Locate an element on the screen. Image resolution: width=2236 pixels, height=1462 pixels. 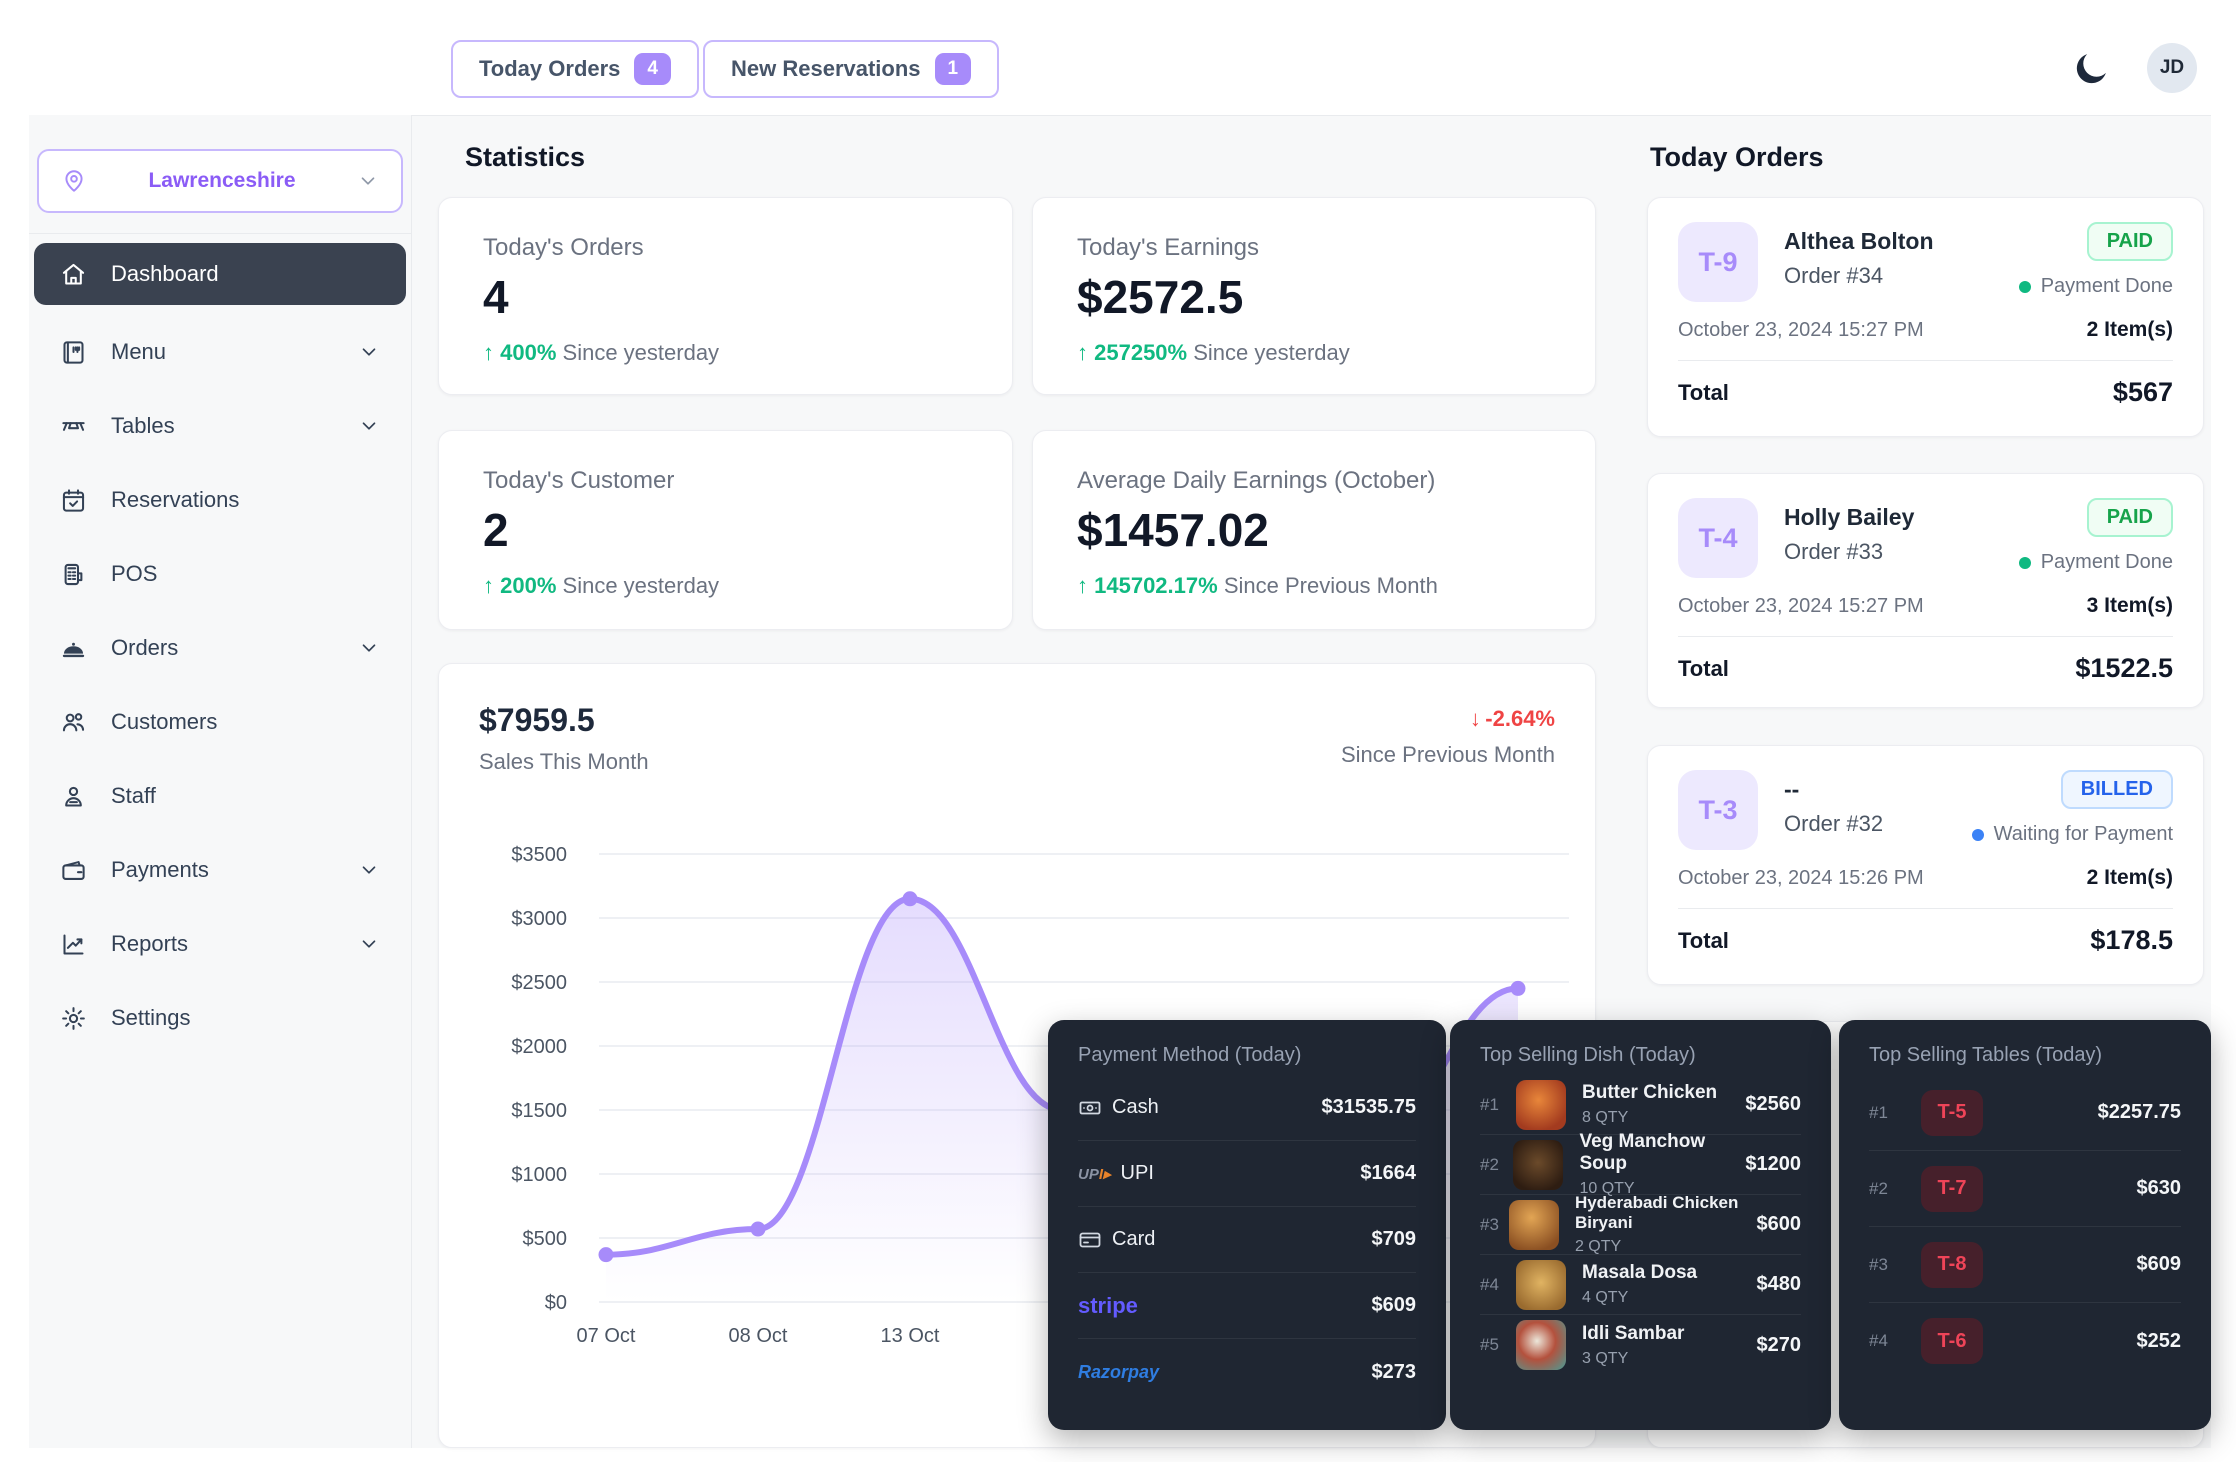
table-rank-row: #1 T-5 $2257.75 is located at coordinates (2025, 1113).